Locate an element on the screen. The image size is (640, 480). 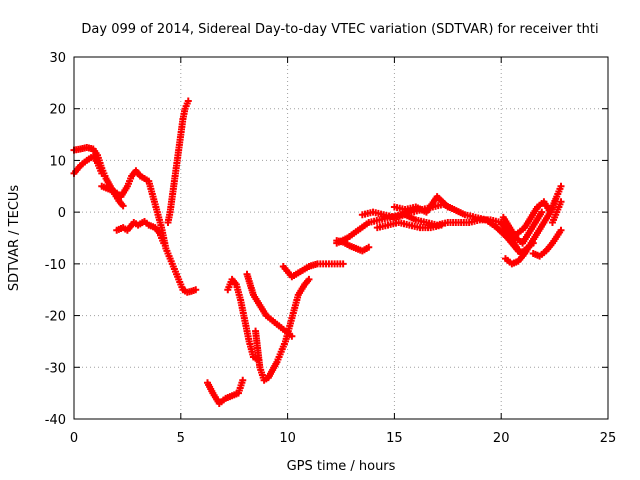
series-arc3 is located at coordinates (149, 231).